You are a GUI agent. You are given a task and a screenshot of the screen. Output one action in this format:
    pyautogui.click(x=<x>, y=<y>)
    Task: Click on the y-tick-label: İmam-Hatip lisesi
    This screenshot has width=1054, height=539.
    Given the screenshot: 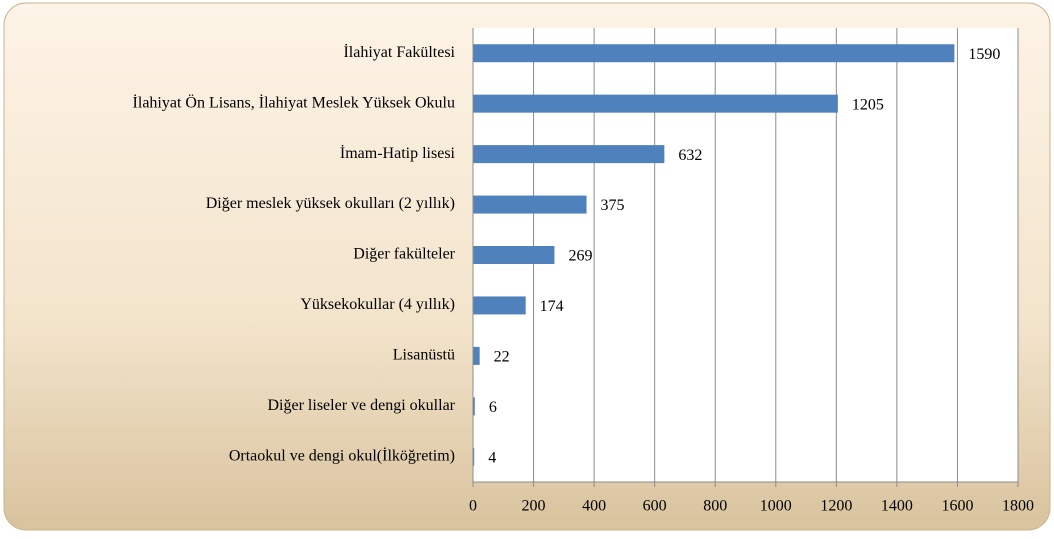 What is the action you would take?
    pyautogui.click(x=398, y=153)
    